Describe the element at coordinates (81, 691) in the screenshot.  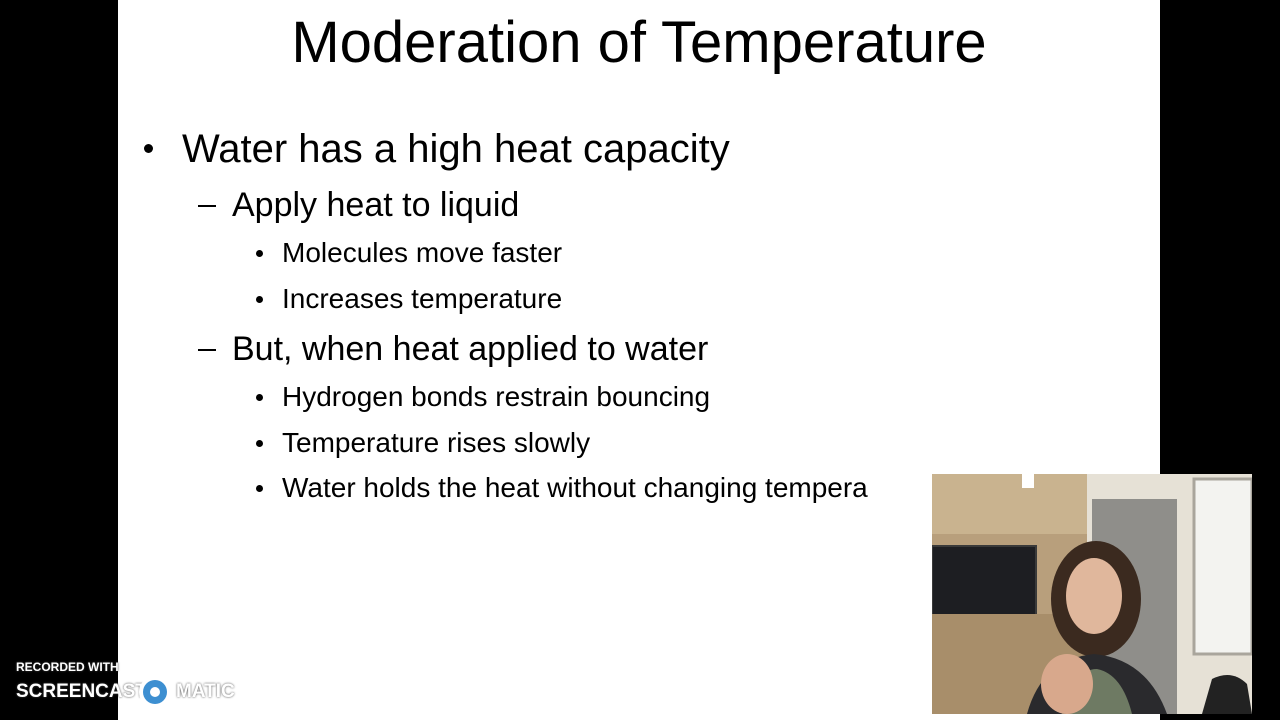
I see `watermark-brand: SCREENCAST` at that location.